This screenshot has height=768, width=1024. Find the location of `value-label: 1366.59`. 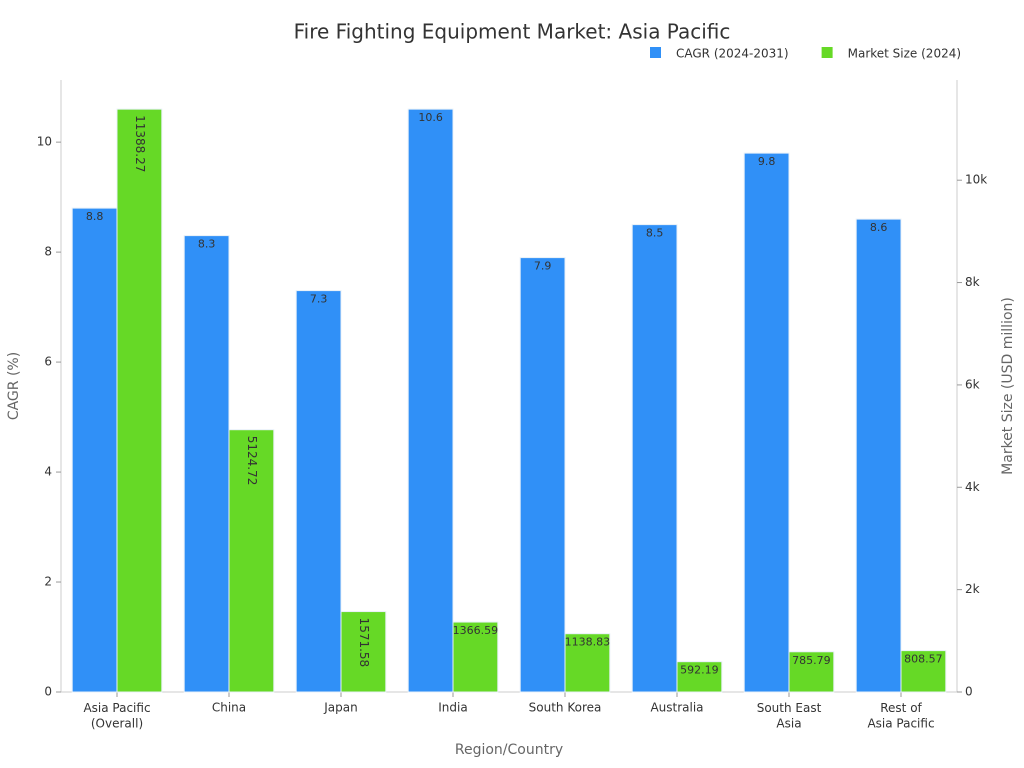

value-label: 1366.59 is located at coordinates (476, 630).